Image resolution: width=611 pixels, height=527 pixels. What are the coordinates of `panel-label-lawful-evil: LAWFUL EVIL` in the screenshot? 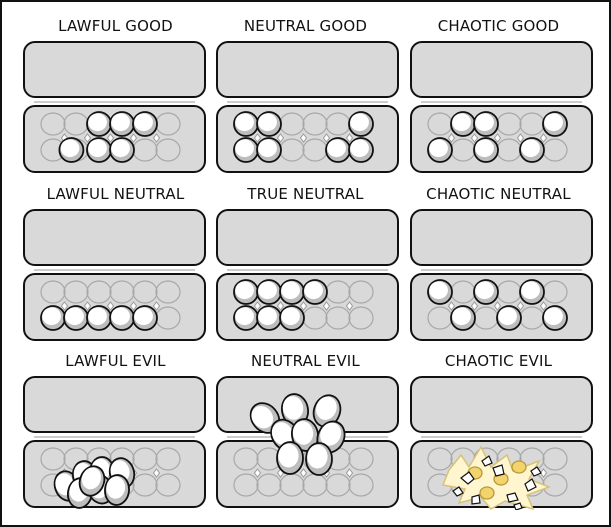 It's located at (115, 361).